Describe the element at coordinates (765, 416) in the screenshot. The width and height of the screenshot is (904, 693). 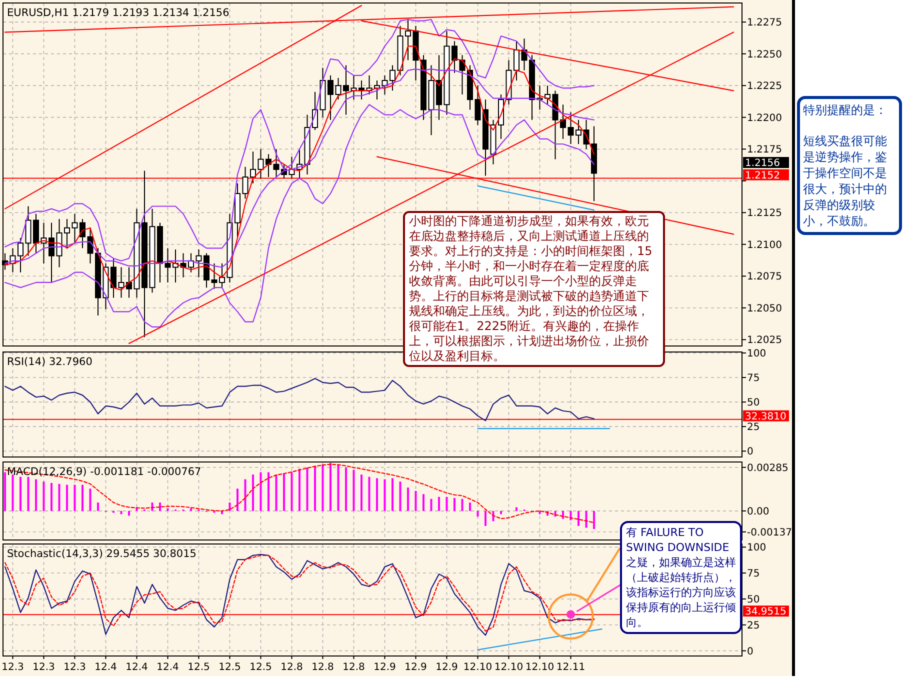
I see `ref-line-label: 32.3810` at that location.